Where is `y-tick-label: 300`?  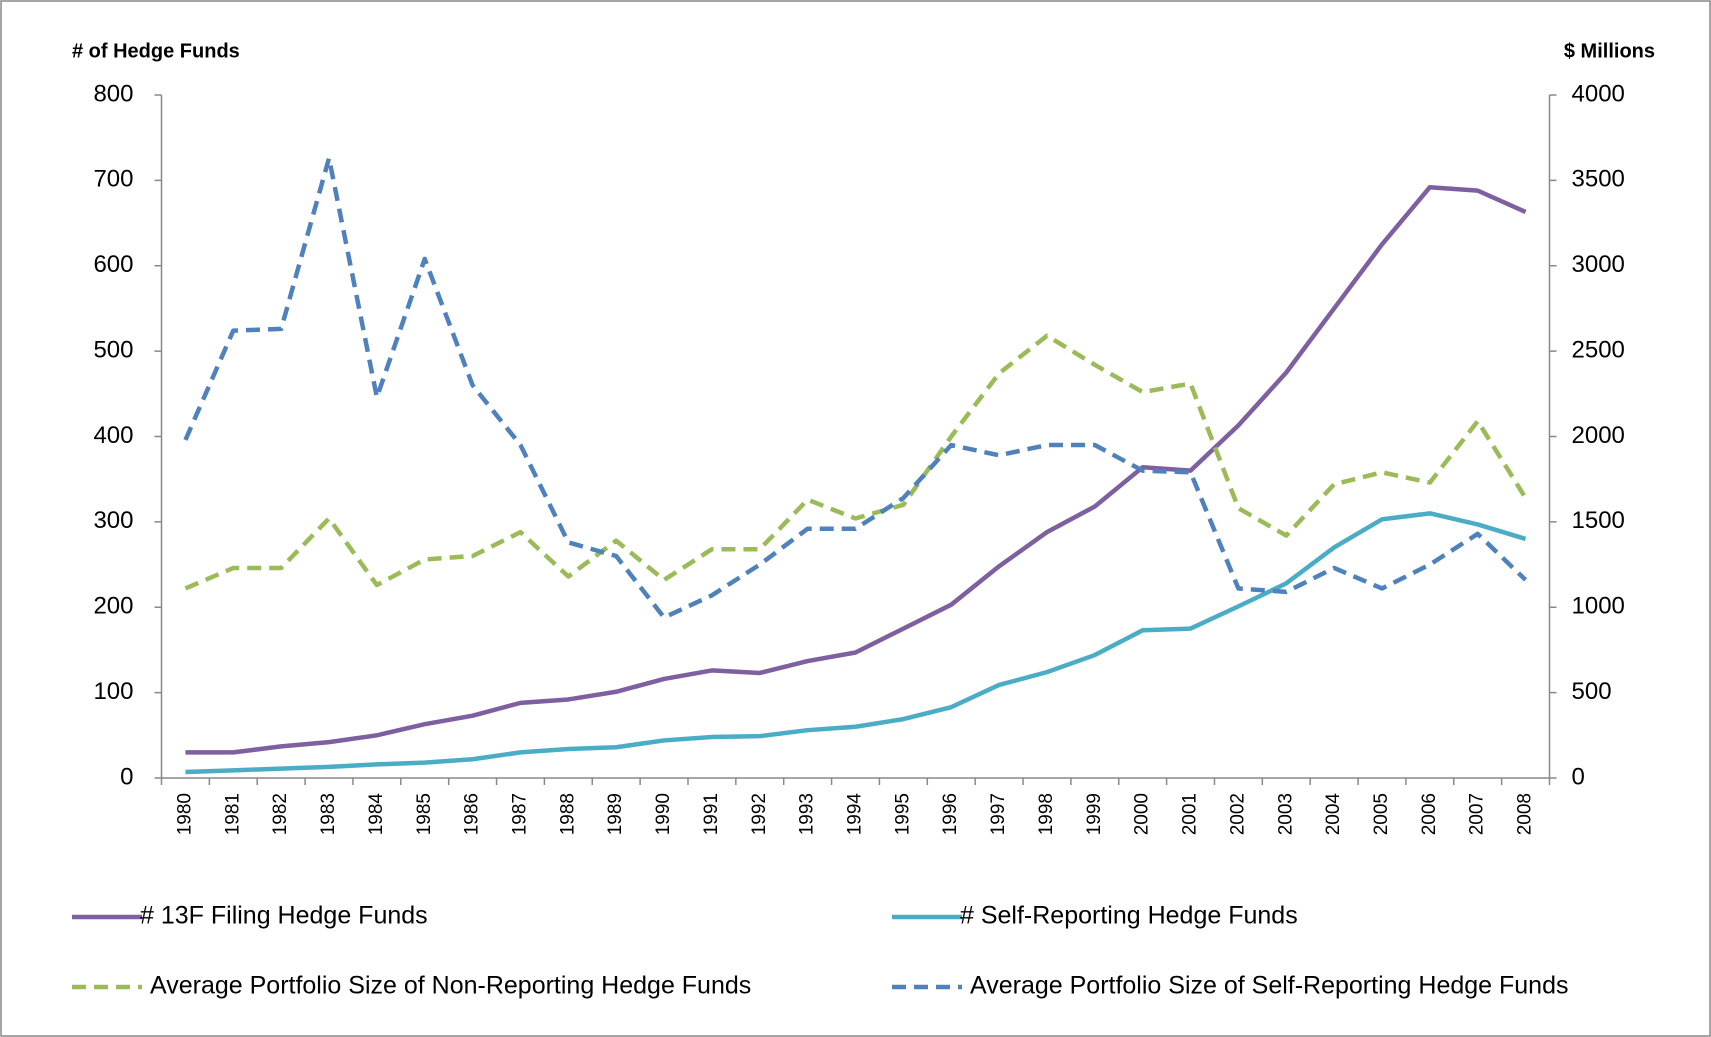 y-tick-label: 300 is located at coordinates (113, 520).